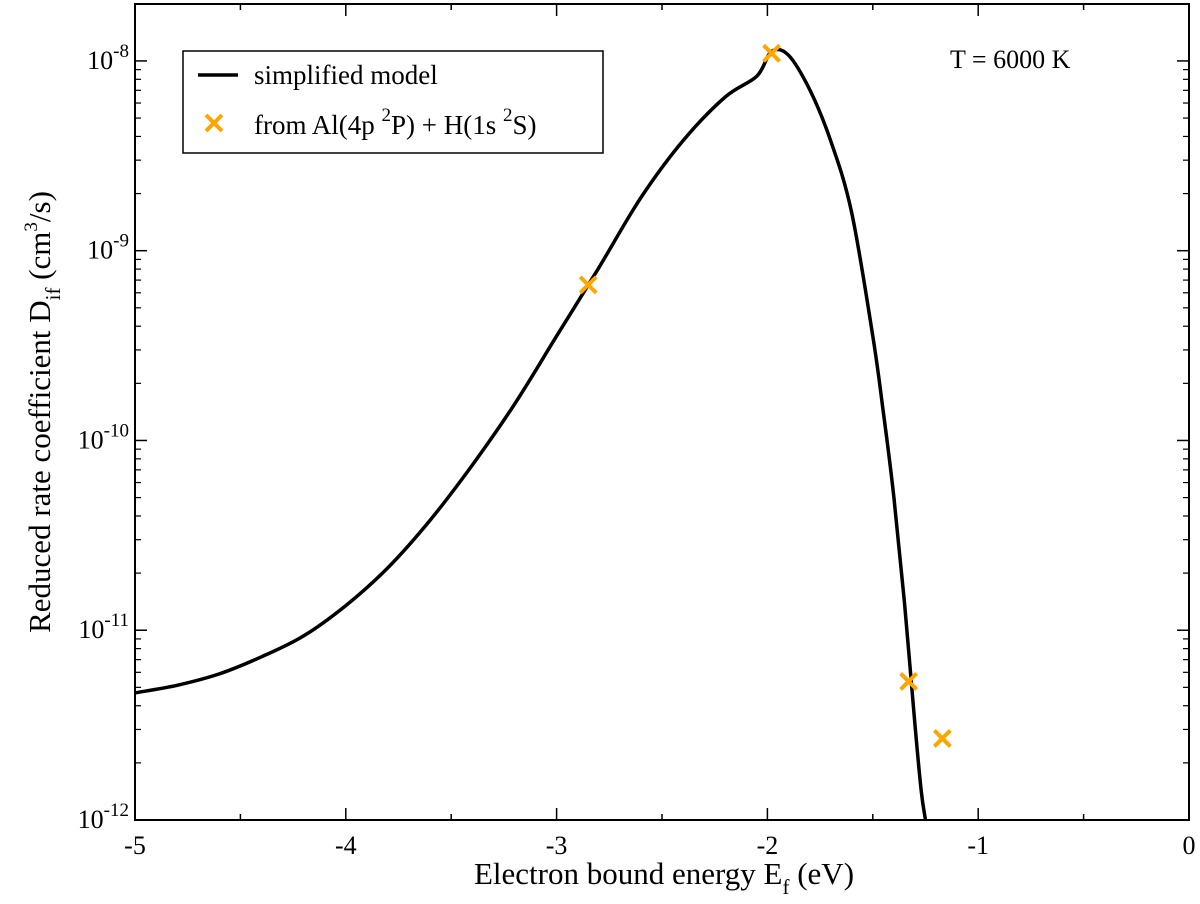 The image size is (1200, 904). Describe the element at coordinates (1010, 59) in the screenshot. I see `temperature-annotation: T = 6000 K` at that location.